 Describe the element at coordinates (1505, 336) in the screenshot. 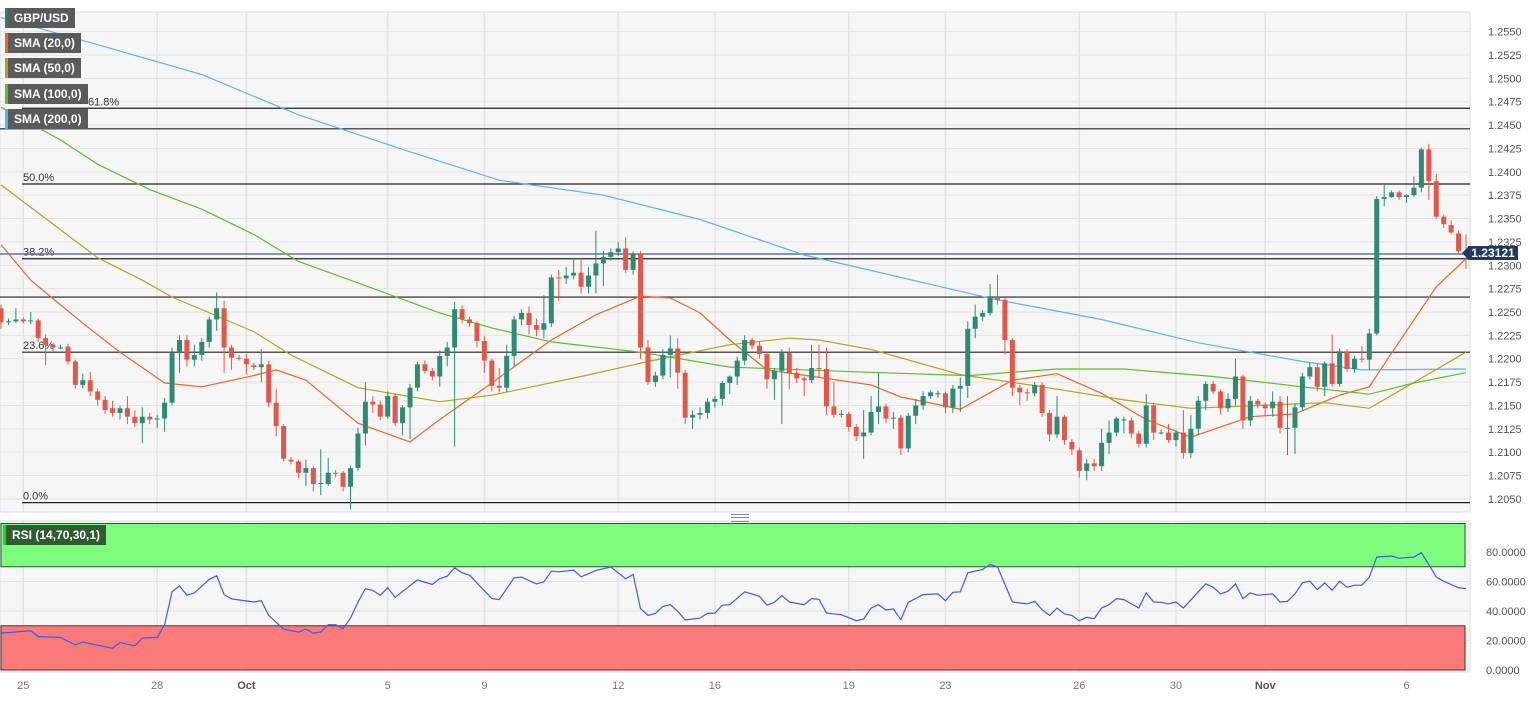

I see `price-tick-label: 1.2225` at that location.